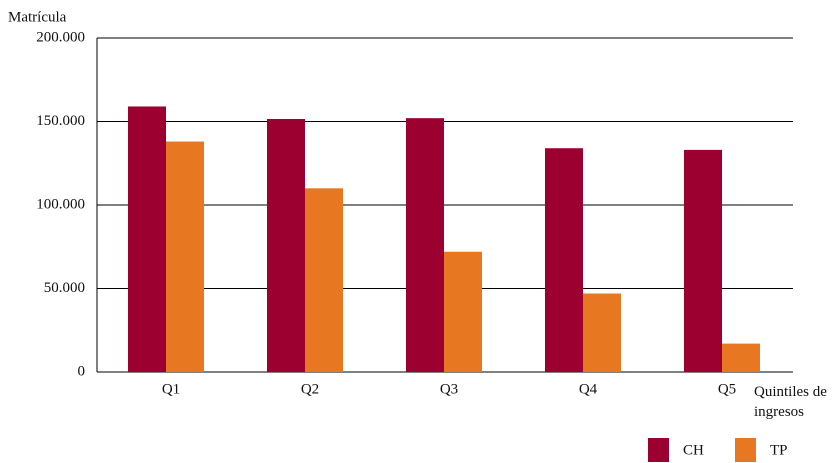  I want to click on x-tick-label: Q4, so click(588, 389).